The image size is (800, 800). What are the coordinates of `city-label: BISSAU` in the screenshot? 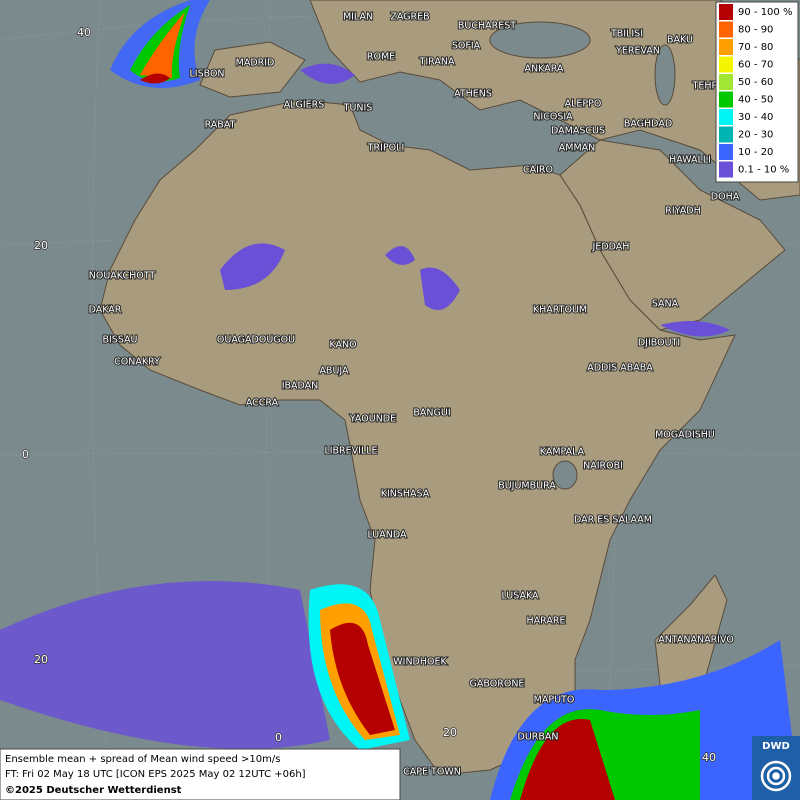 It's located at (119, 340).